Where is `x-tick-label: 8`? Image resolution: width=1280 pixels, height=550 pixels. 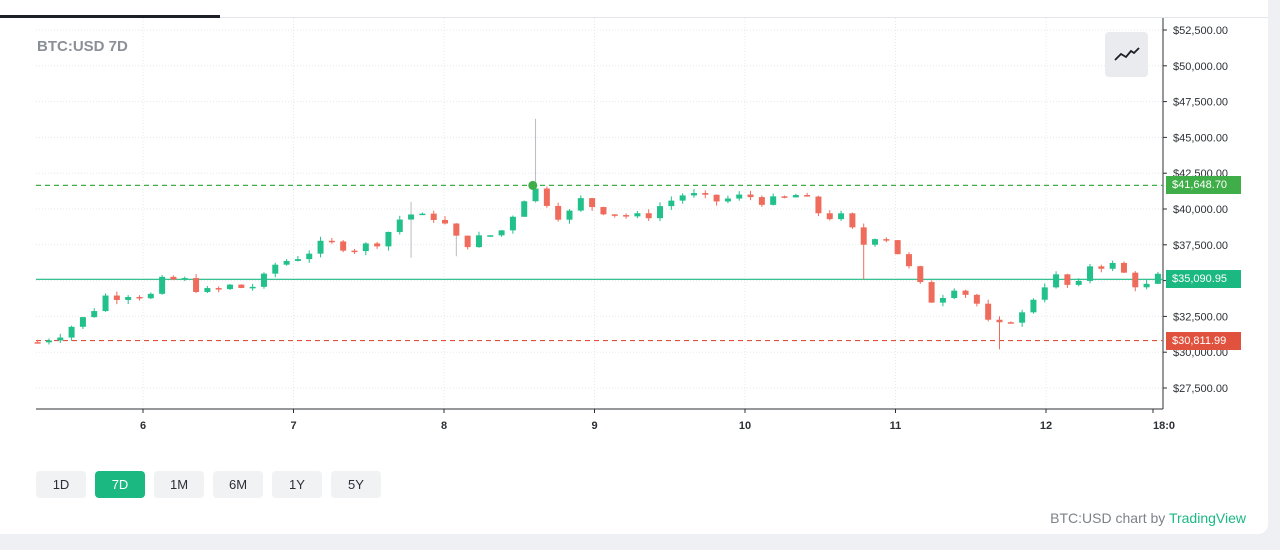 x-tick-label: 8 is located at coordinates (444, 426).